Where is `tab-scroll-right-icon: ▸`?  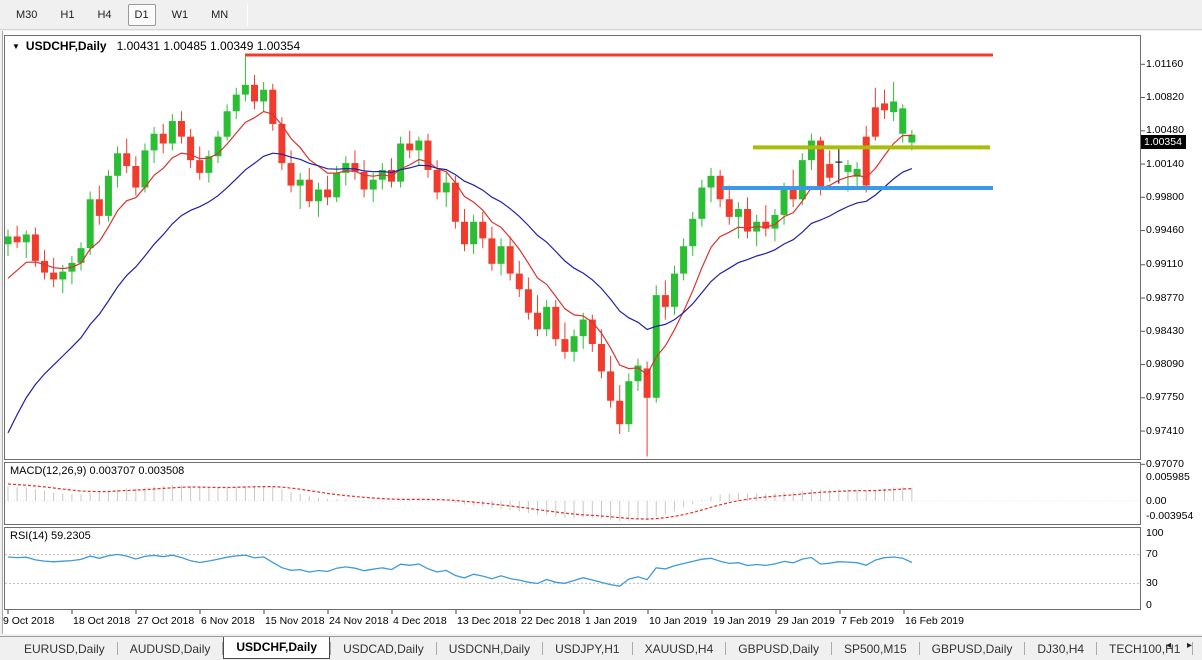
tab-scroll-right-icon: ▸ is located at coordinates (1189, 645).